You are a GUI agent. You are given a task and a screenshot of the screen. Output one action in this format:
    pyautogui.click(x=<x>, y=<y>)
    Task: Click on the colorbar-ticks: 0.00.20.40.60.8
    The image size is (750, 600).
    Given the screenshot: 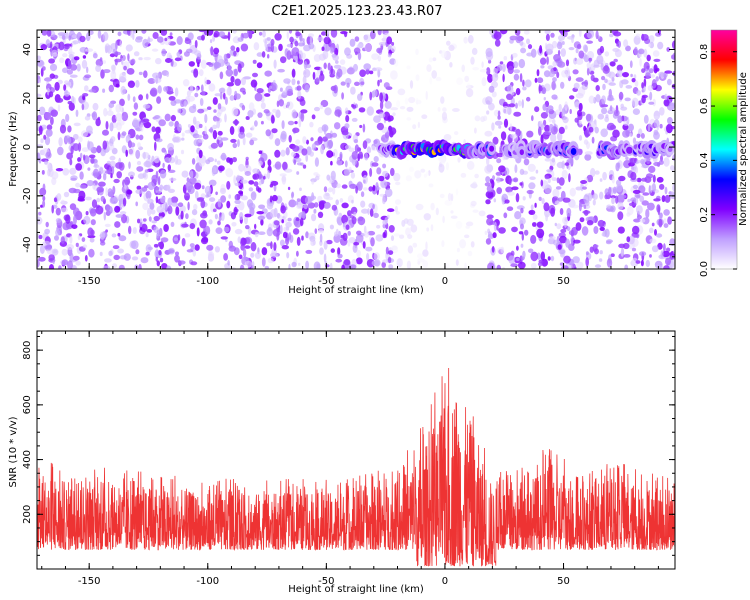 What is the action you would take?
    pyautogui.click(x=718, y=160)
    